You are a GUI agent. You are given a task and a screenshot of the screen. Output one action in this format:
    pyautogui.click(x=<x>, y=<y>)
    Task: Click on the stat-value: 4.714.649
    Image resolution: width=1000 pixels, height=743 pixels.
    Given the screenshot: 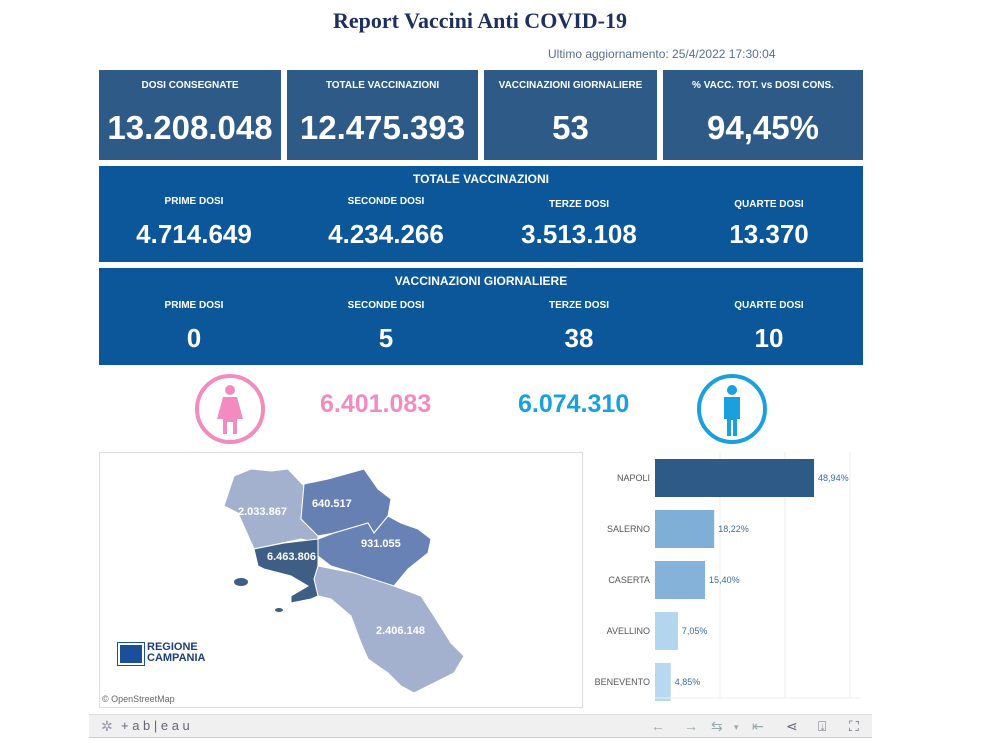 What is the action you would take?
    pyautogui.click(x=194, y=234)
    